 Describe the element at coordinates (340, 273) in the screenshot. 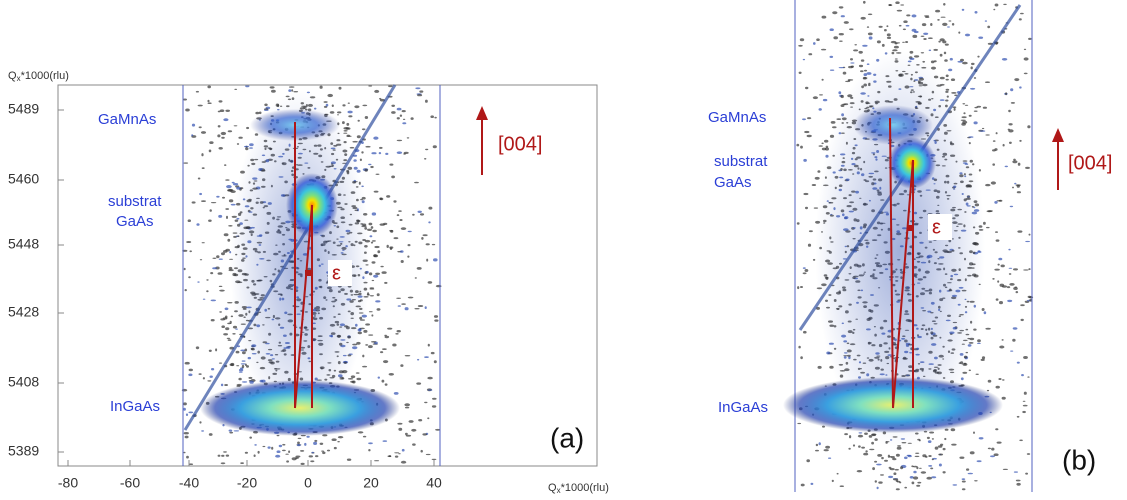

I see `label-bg` at that location.